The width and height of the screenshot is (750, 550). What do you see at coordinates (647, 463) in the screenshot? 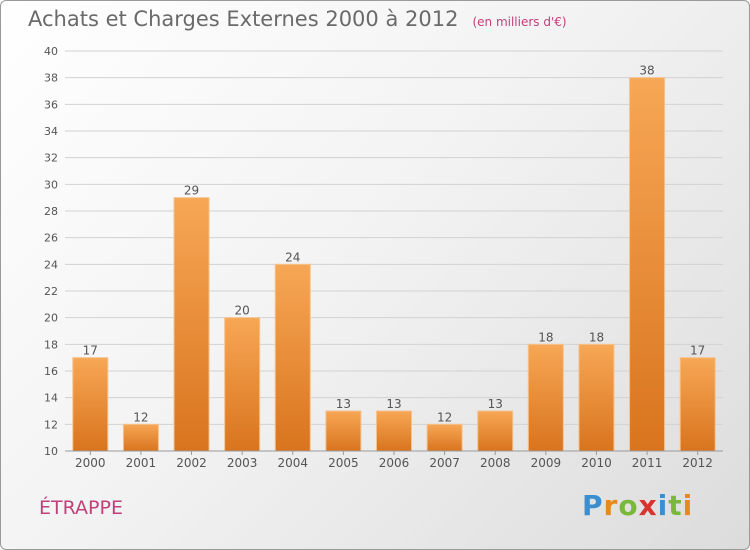
I see `x-tick-label: 2011` at bounding box center [647, 463].